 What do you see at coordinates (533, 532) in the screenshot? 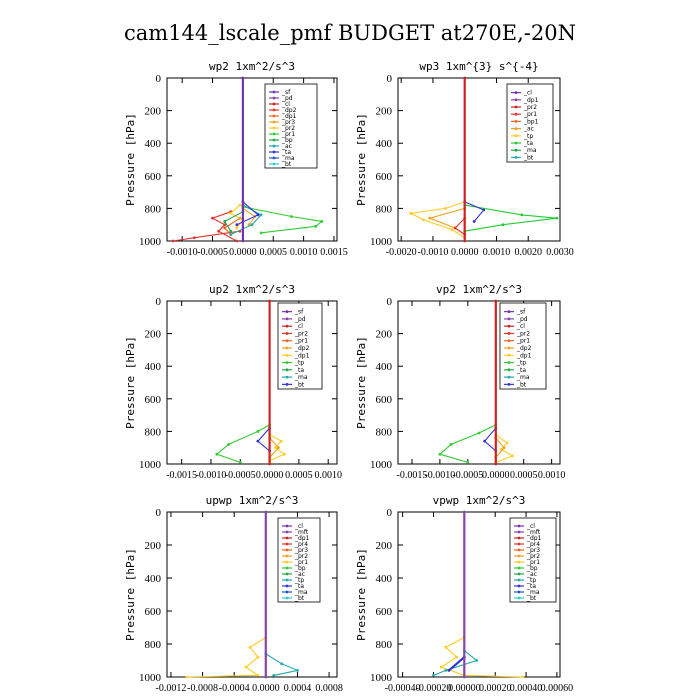
I see `legend-label: _mft` at bounding box center [533, 532].